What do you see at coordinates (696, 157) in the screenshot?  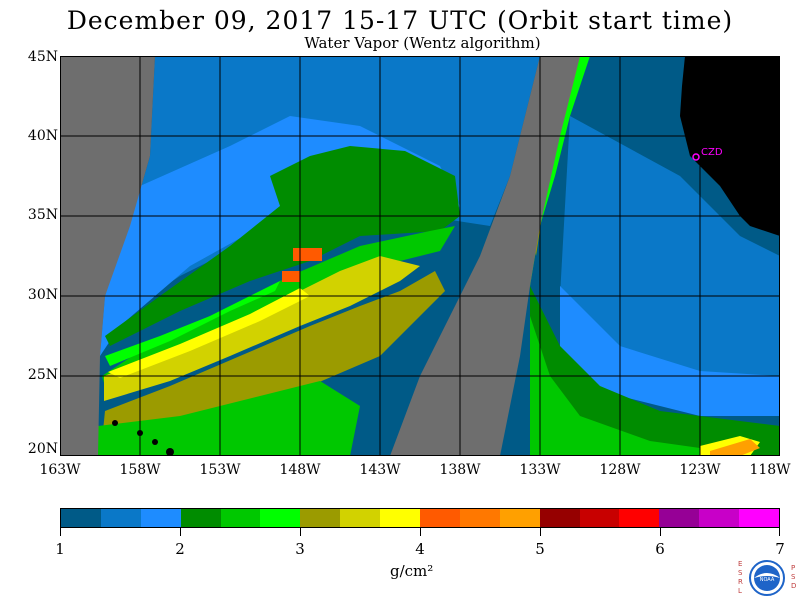 I see `station-marker` at bounding box center [696, 157].